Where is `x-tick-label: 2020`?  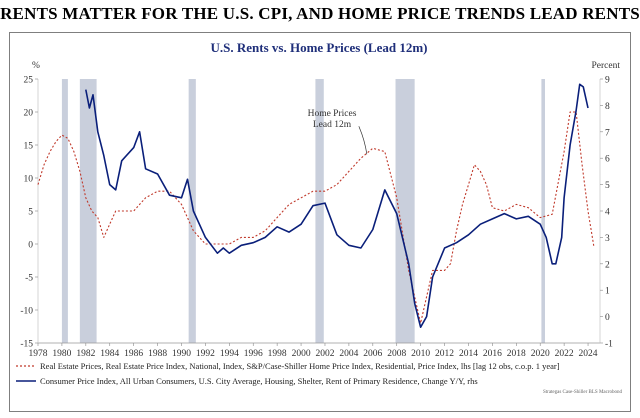 x-tick-label: 2020 is located at coordinates (540, 354).